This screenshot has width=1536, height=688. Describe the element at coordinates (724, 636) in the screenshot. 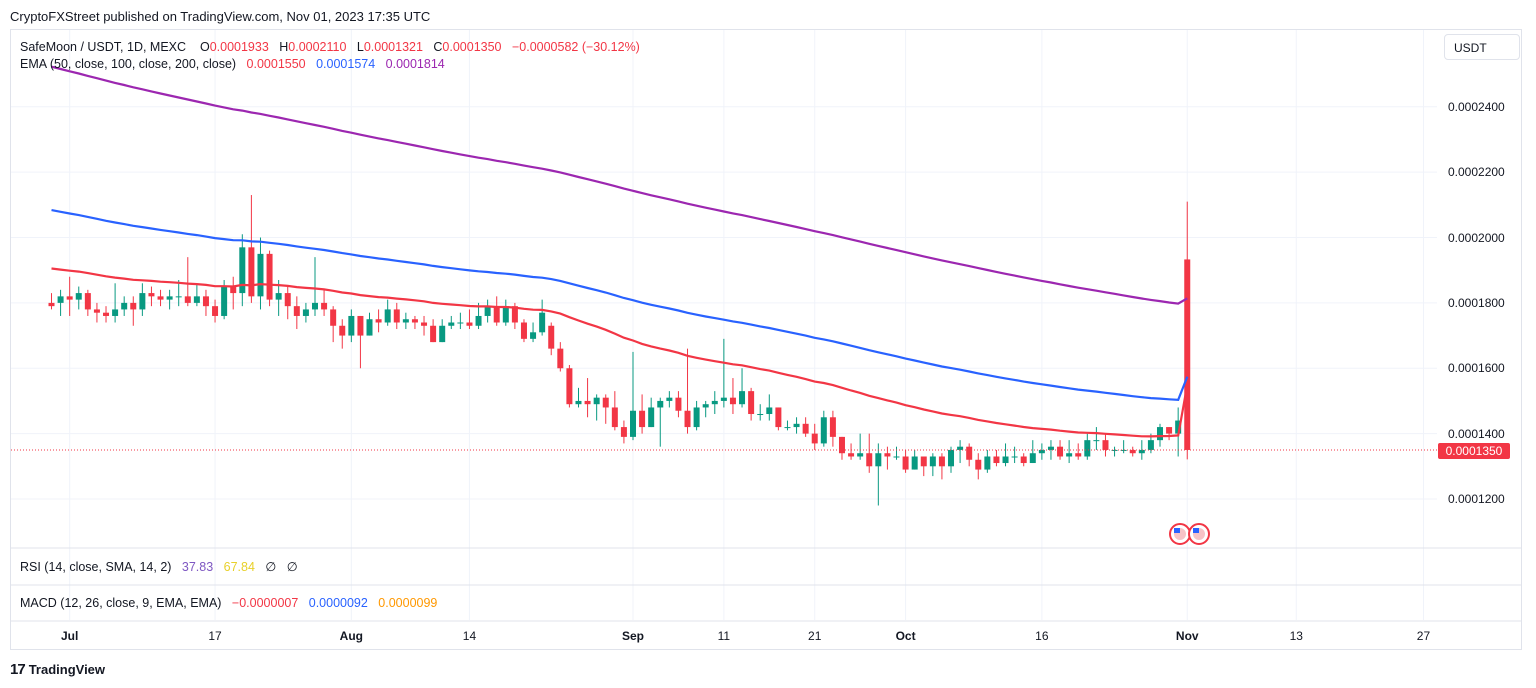

I see `x-axis-tick-label: 11` at that location.